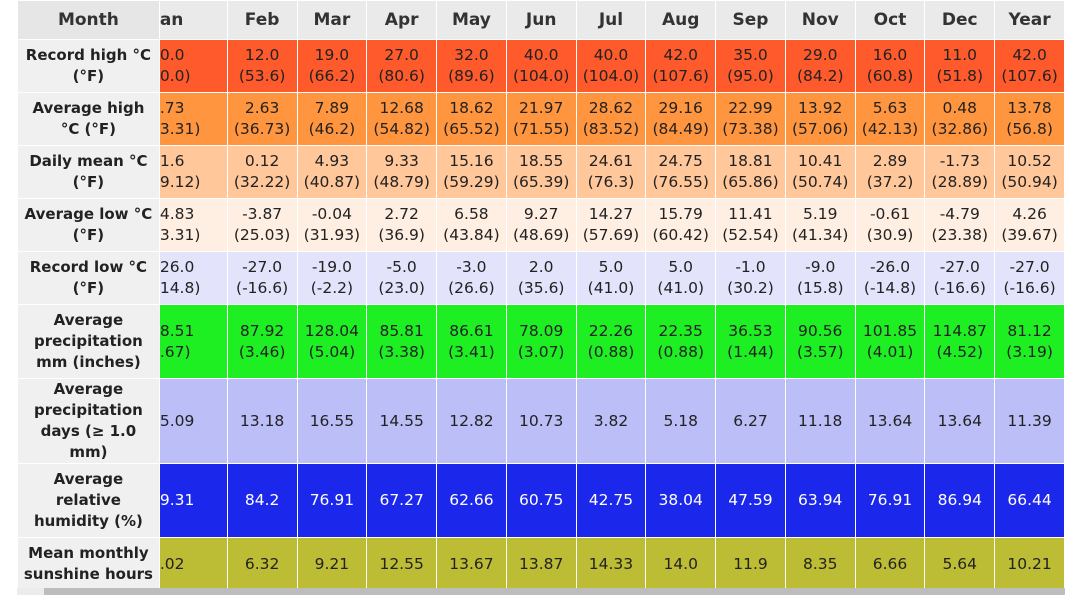 The height and width of the screenshot is (602, 1080). Describe the element at coordinates (750, 500) in the screenshot. I see `cell-value: 47.59` at that location.